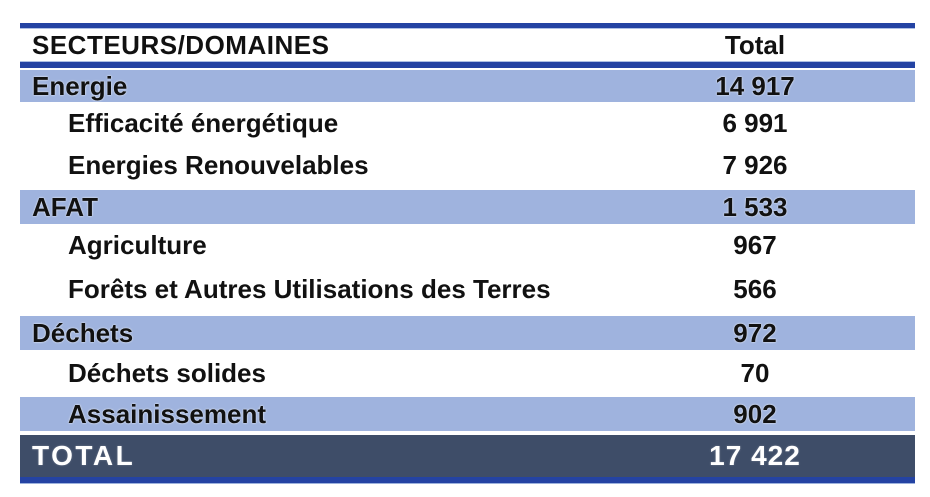  I want to click on header-sectors-domaines: SECTEURS/DOMAINES, so click(181, 44).